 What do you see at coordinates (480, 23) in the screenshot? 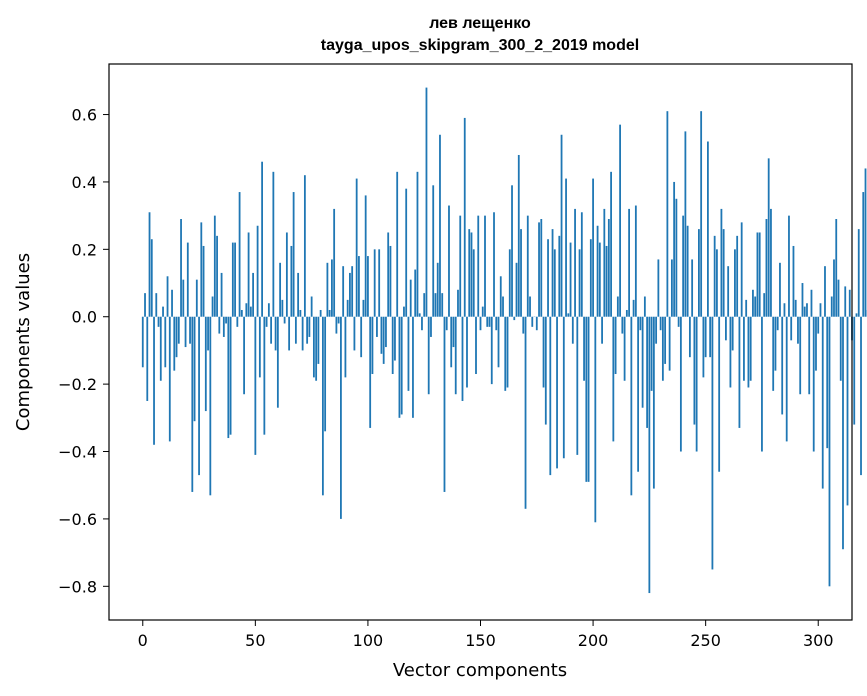
I see `chart-title-line1: лев лещенко` at bounding box center [480, 23].